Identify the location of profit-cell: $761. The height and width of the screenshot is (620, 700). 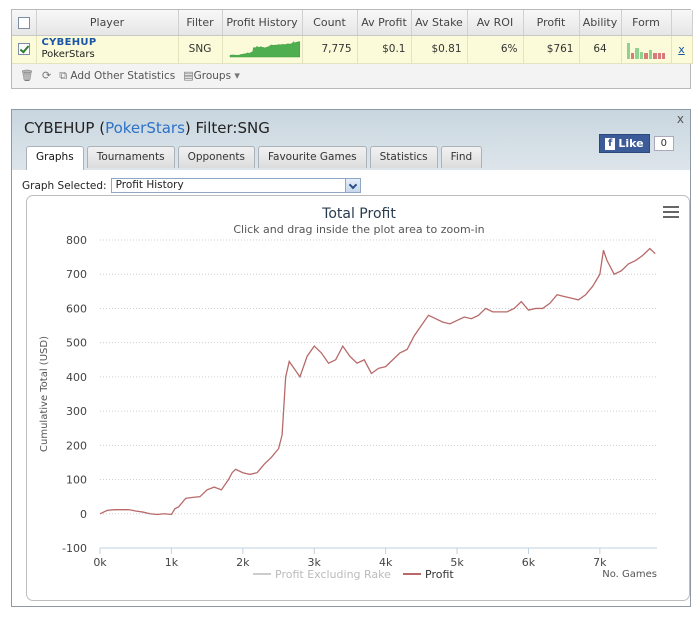
(551, 49).